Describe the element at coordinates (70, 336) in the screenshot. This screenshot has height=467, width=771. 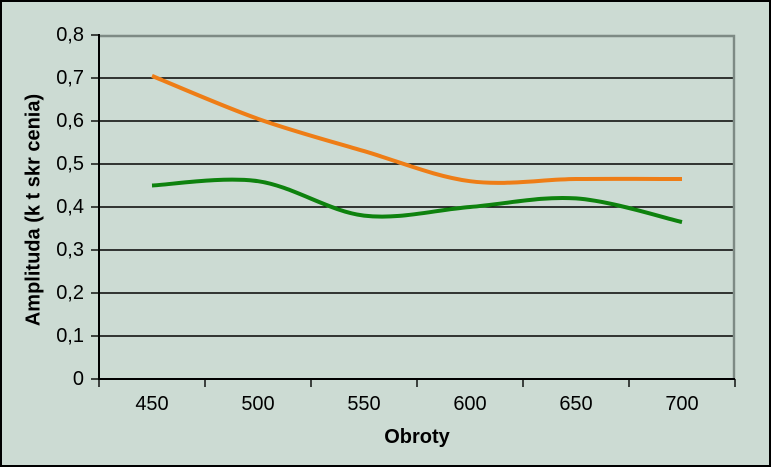
I see `y-tick-label: 0,1` at that location.